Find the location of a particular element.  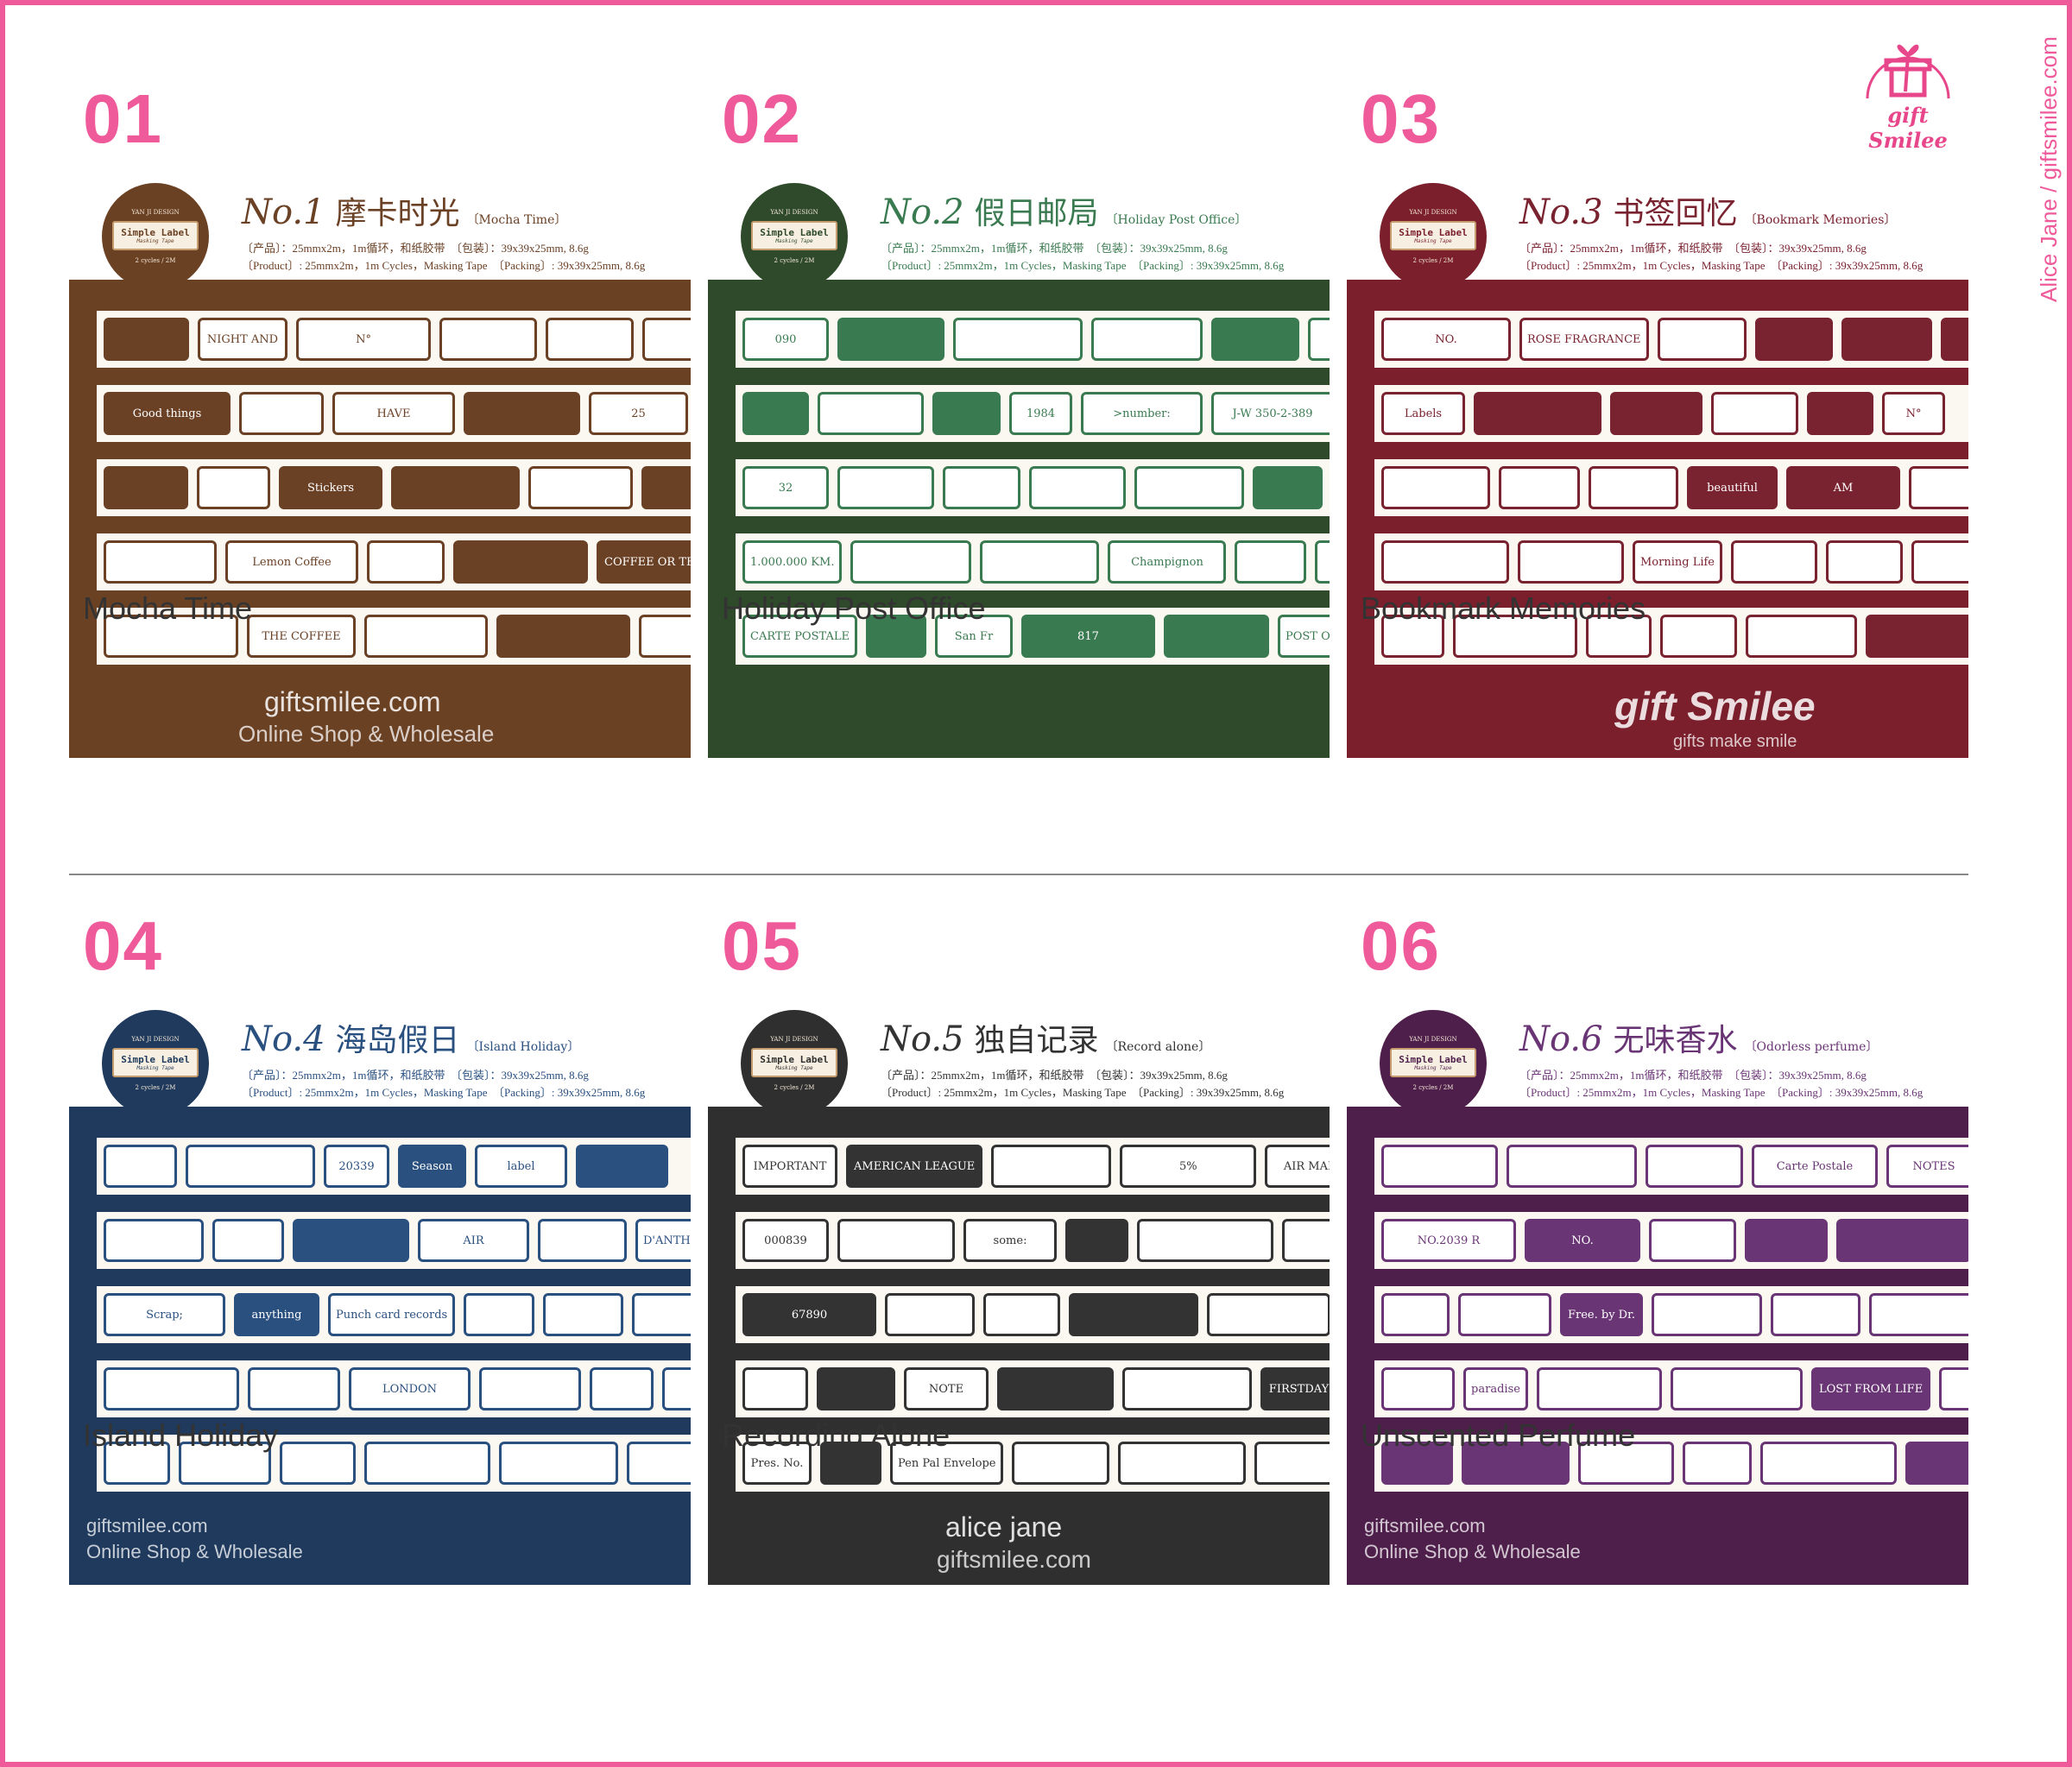

tape-label: NO. is located at coordinates (1446, 339).